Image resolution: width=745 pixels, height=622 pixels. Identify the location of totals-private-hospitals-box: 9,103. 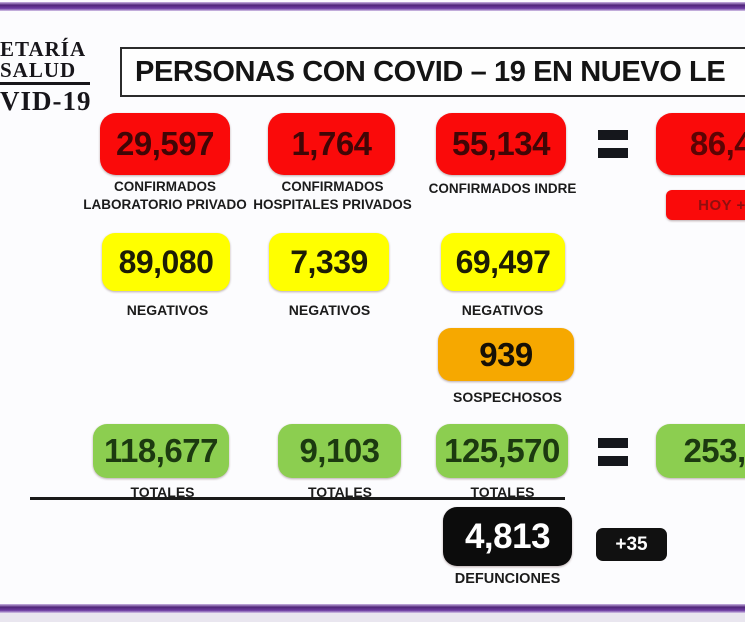
(339, 451).